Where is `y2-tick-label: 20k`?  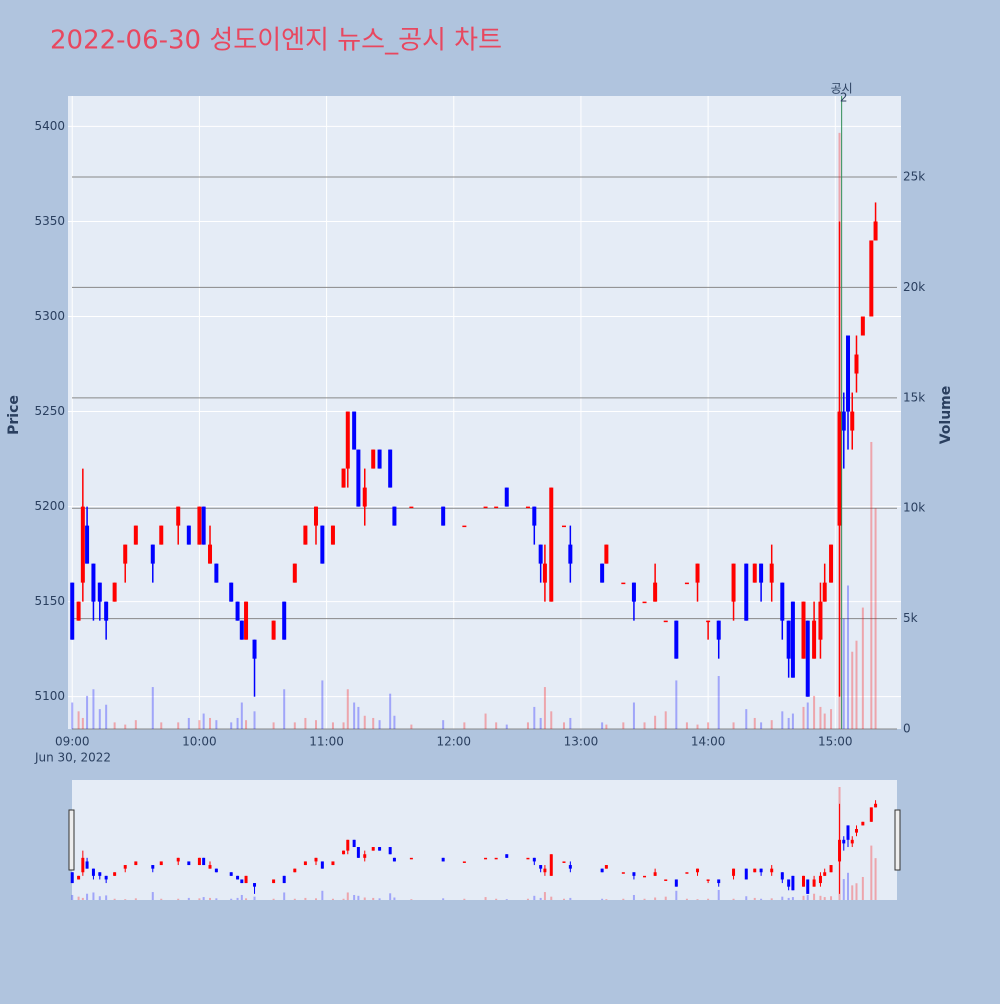 y2-tick-label: 20k is located at coordinates (914, 287).